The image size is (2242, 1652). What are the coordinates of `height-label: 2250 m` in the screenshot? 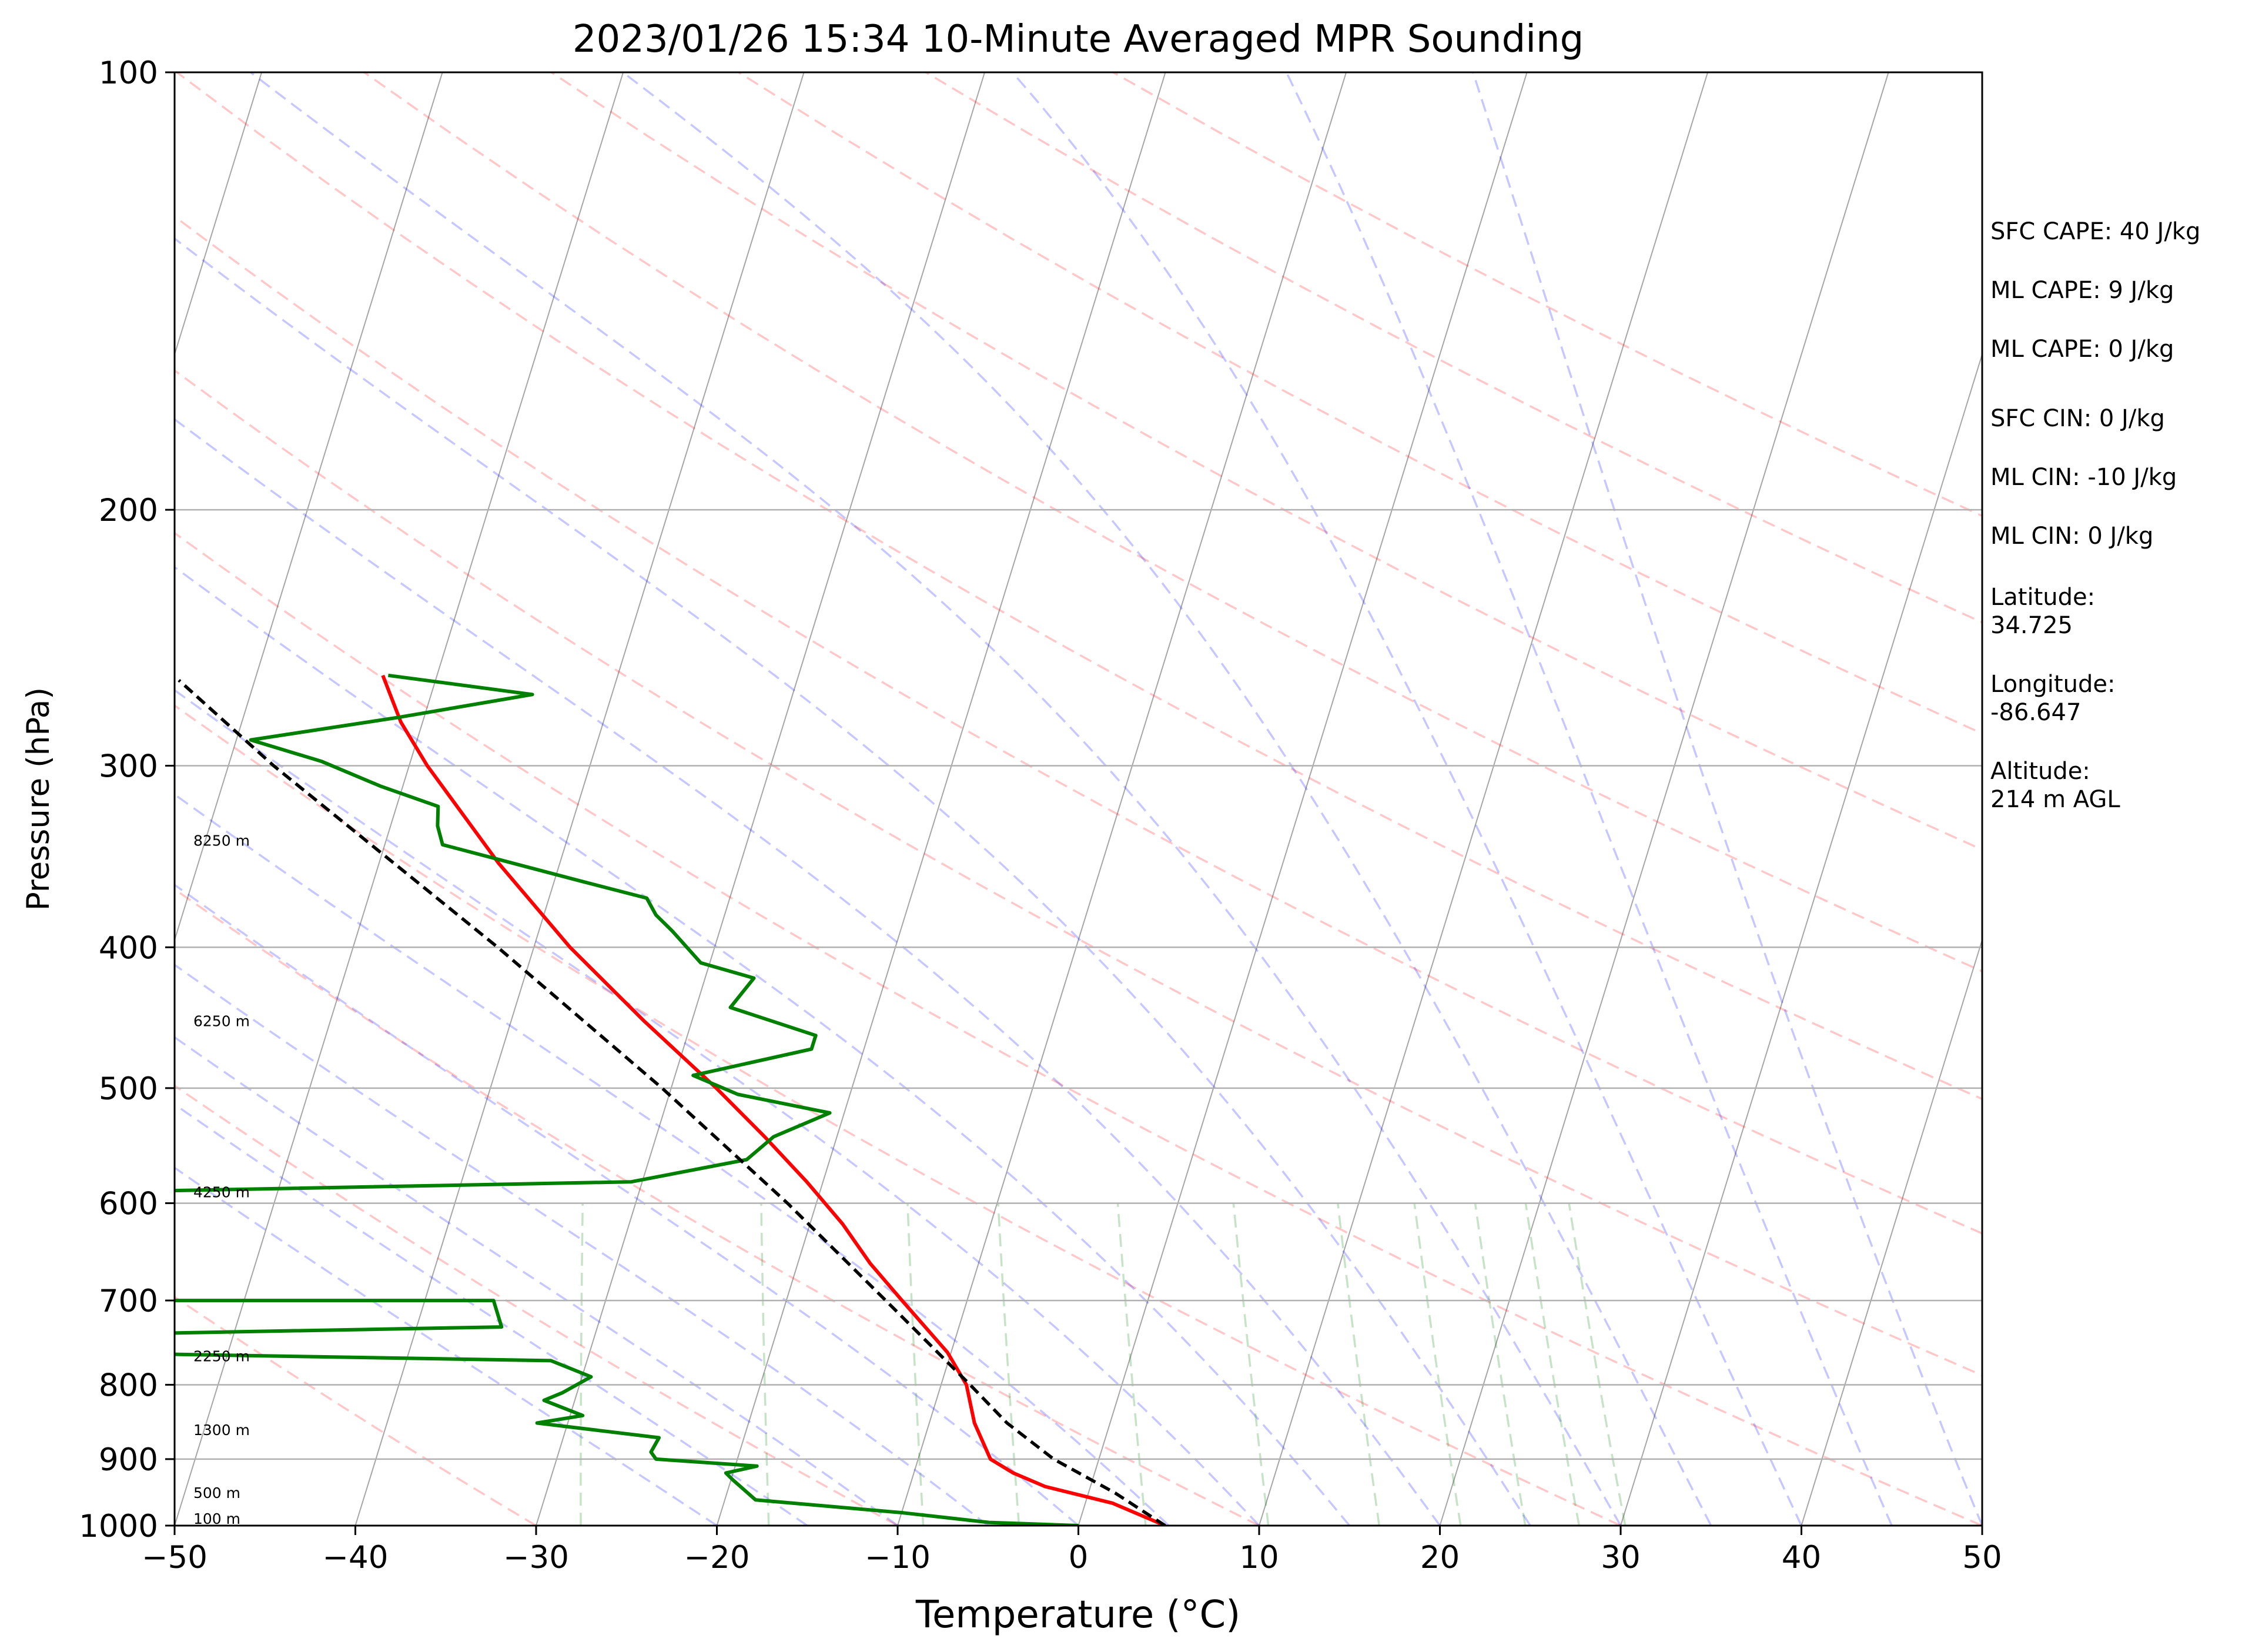 It's located at (222, 1356).